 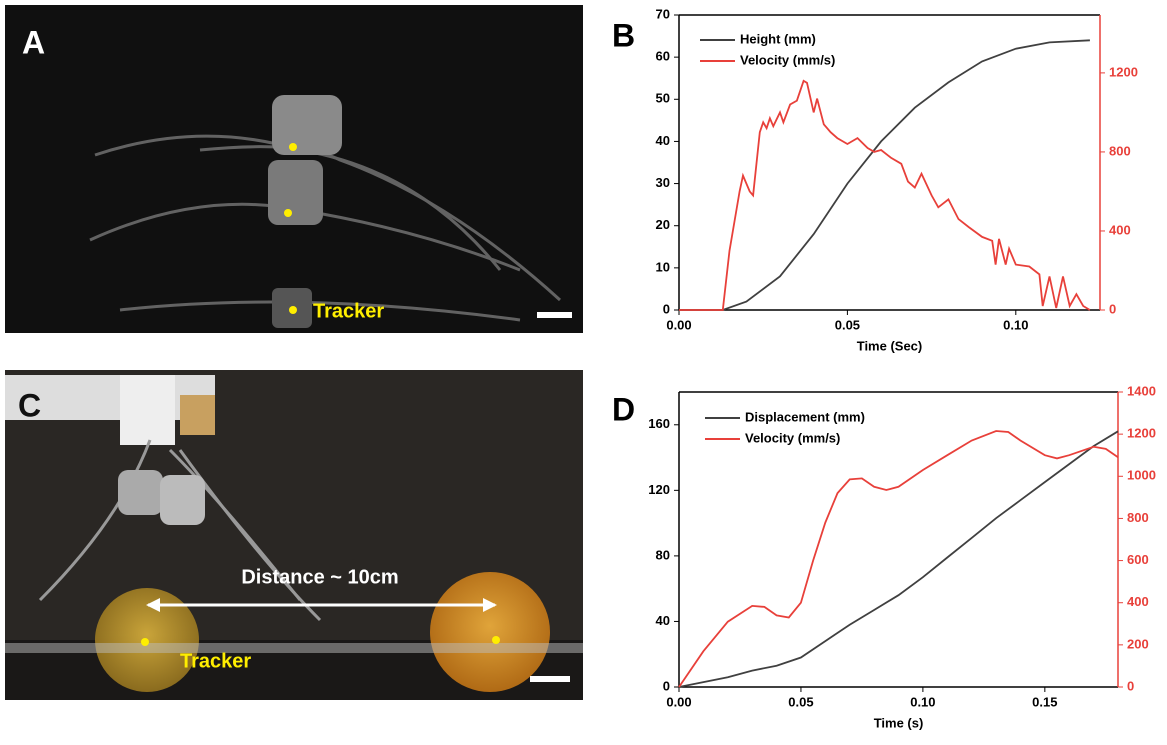 I want to click on x-axis-title: Time (s), so click(x=899, y=722).